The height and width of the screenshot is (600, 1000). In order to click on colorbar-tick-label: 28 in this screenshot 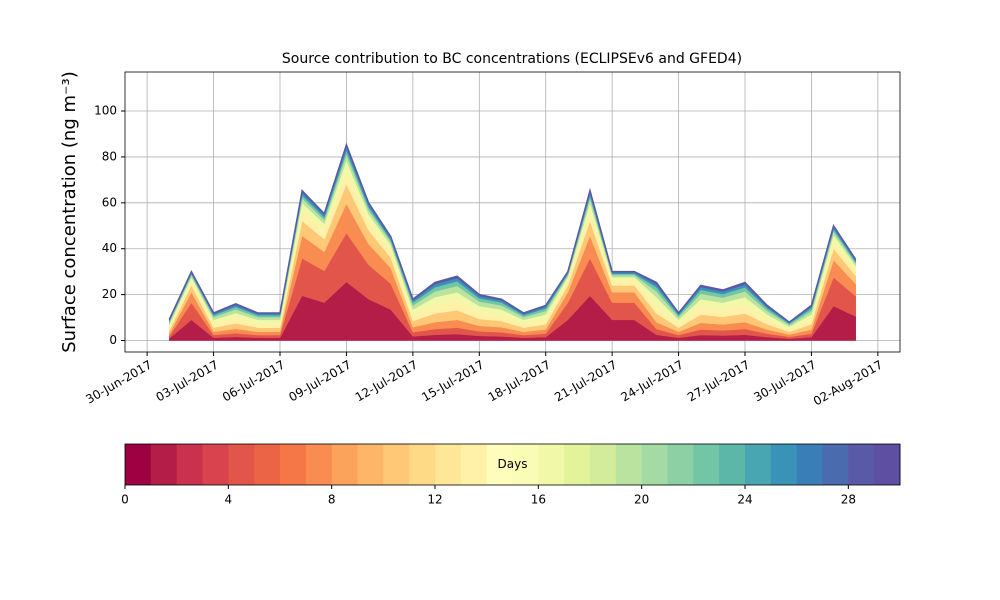, I will do `click(848, 500)`.